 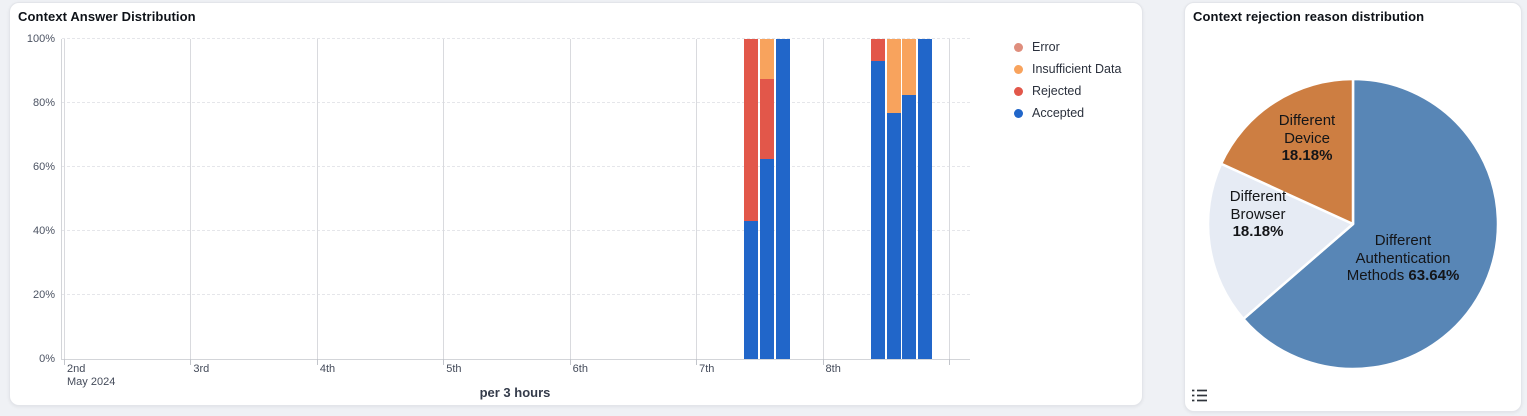 I want to click on y-tick-label: 40%, so click(x=43, y=231).